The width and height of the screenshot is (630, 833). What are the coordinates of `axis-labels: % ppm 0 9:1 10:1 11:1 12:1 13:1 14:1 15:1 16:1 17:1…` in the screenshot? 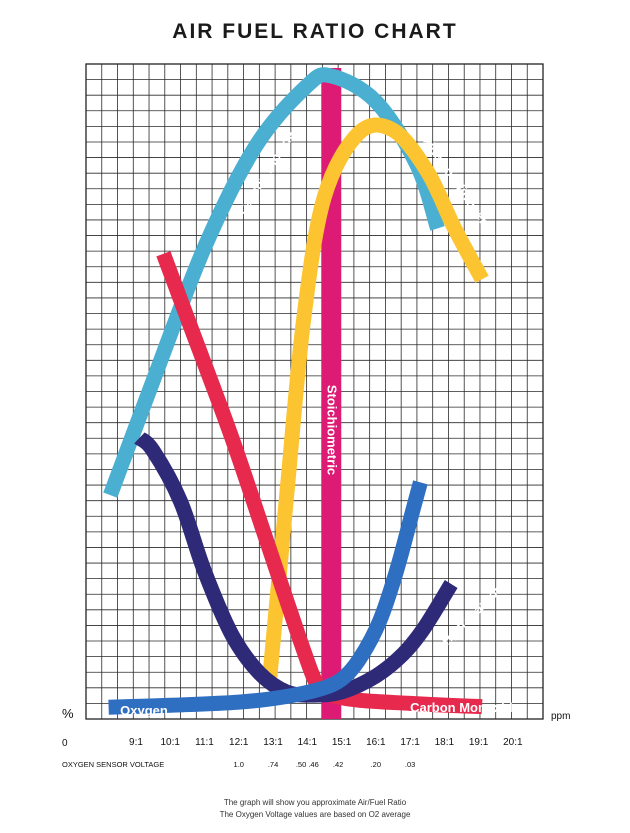 It's located at (316, 737).